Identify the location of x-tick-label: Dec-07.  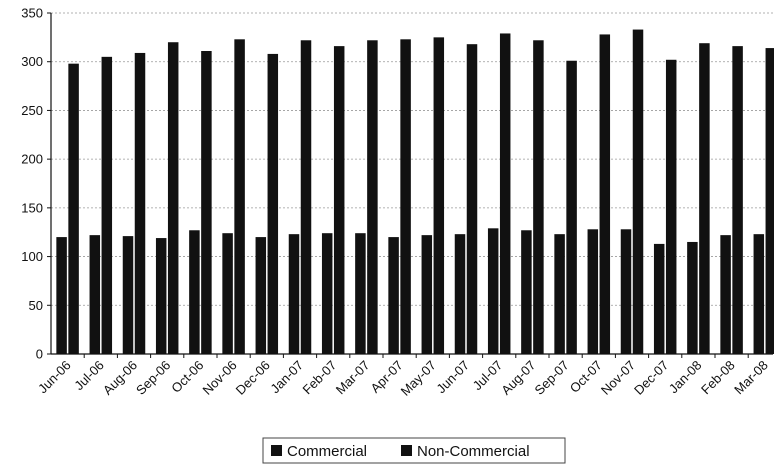
(651, 378).